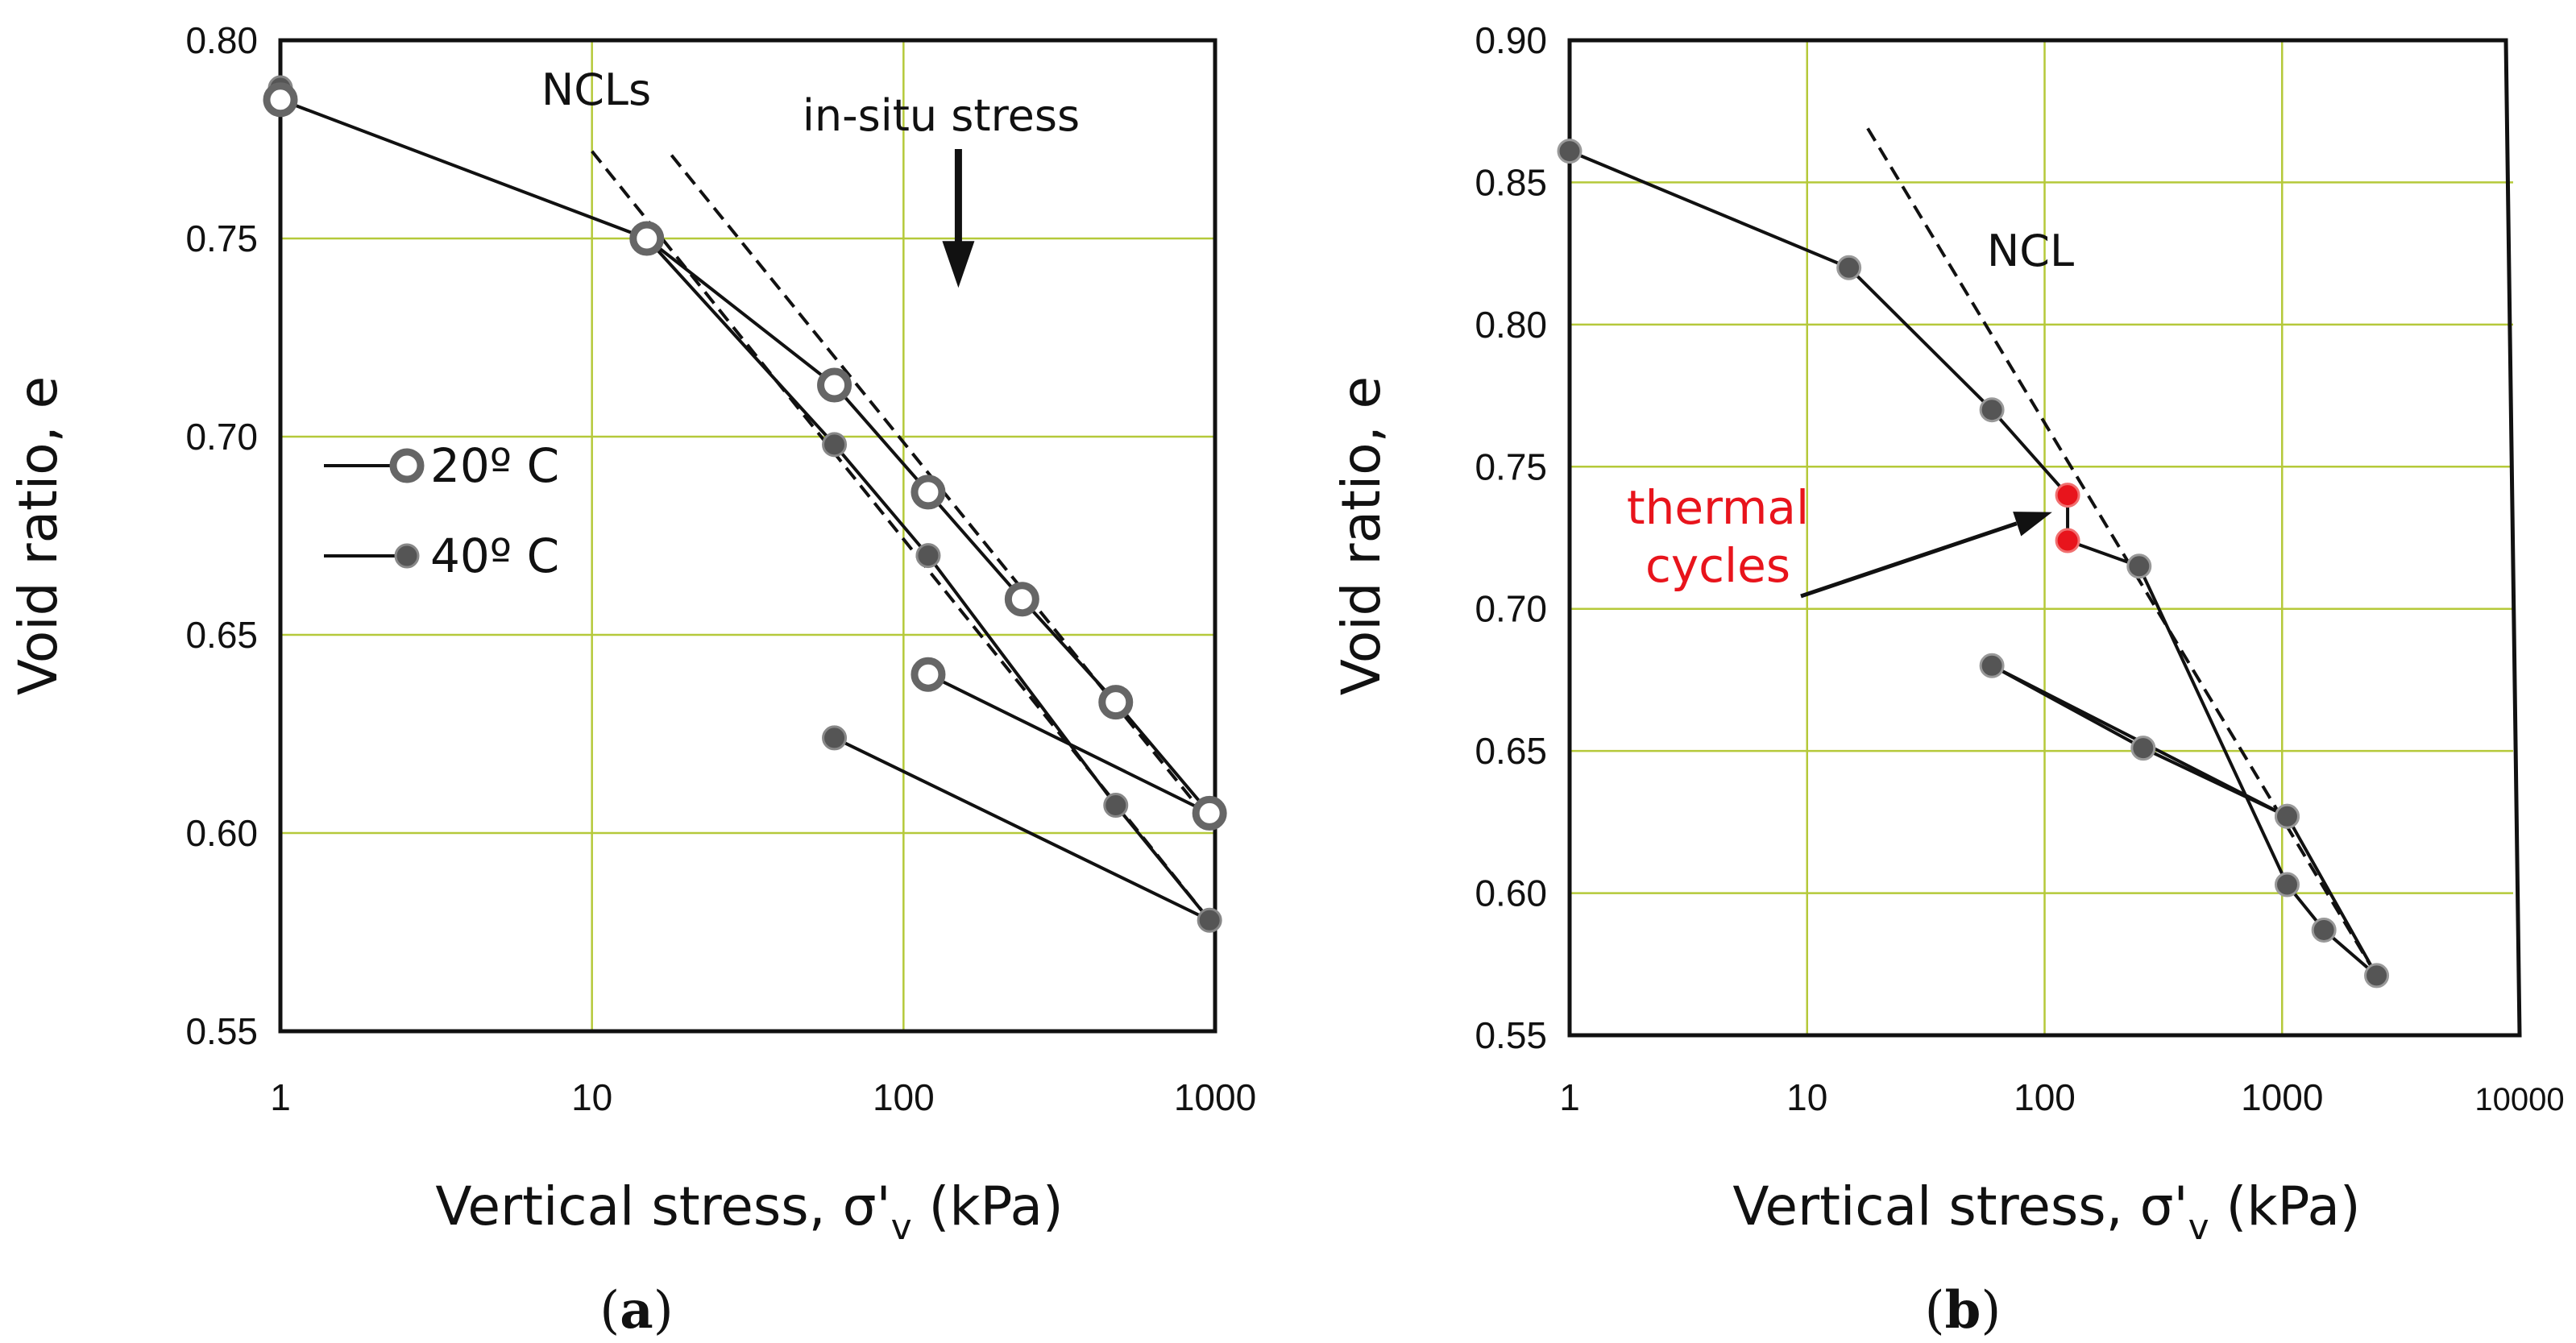 This screenshot has height=1343, width=2576. I want to click on legend-20c-label: 20º C, so click(494, 465).